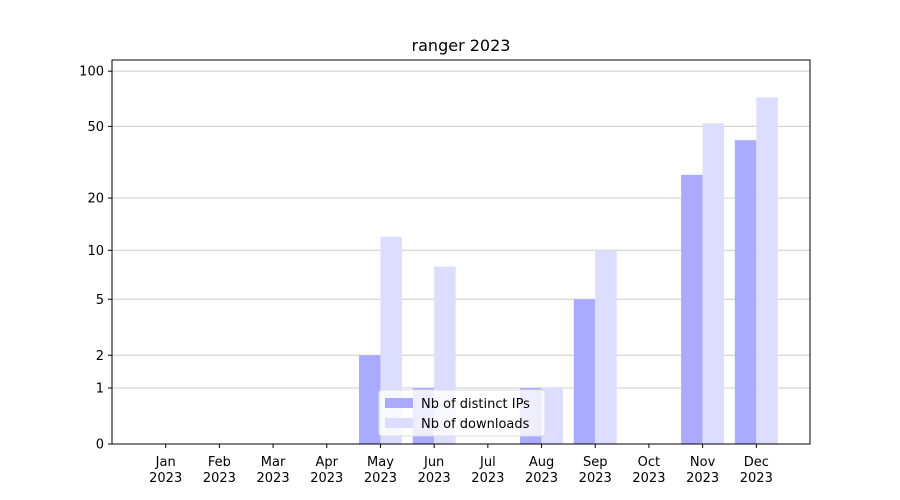  What do you see at coordinates (541, 462) in the screenshot?
I see `x-tick-label-line: Aug` at bounding box center [541, 462].